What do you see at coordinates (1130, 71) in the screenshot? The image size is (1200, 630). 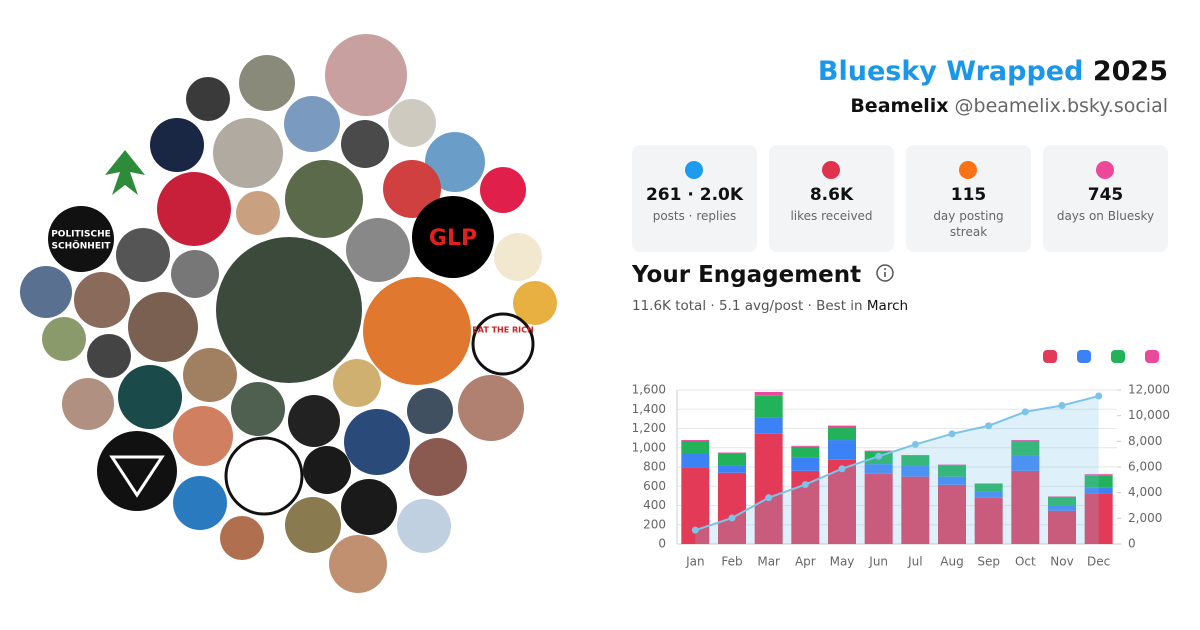 I see `year: 2025` at bounding box center [1130, 71].